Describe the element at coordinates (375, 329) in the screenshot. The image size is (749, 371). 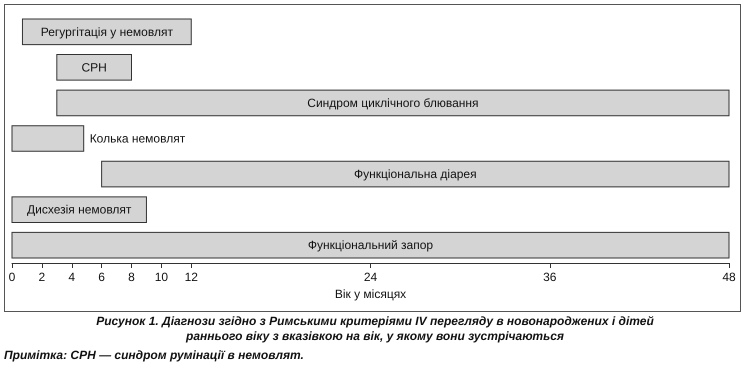
I see `text: Рисунок 1. Діагнози згідно з Римськими критеріями IV перегляду в новонароджених і дітей раннього віку з вказівкою на вік, у якому вони зустрічаються` at that location.